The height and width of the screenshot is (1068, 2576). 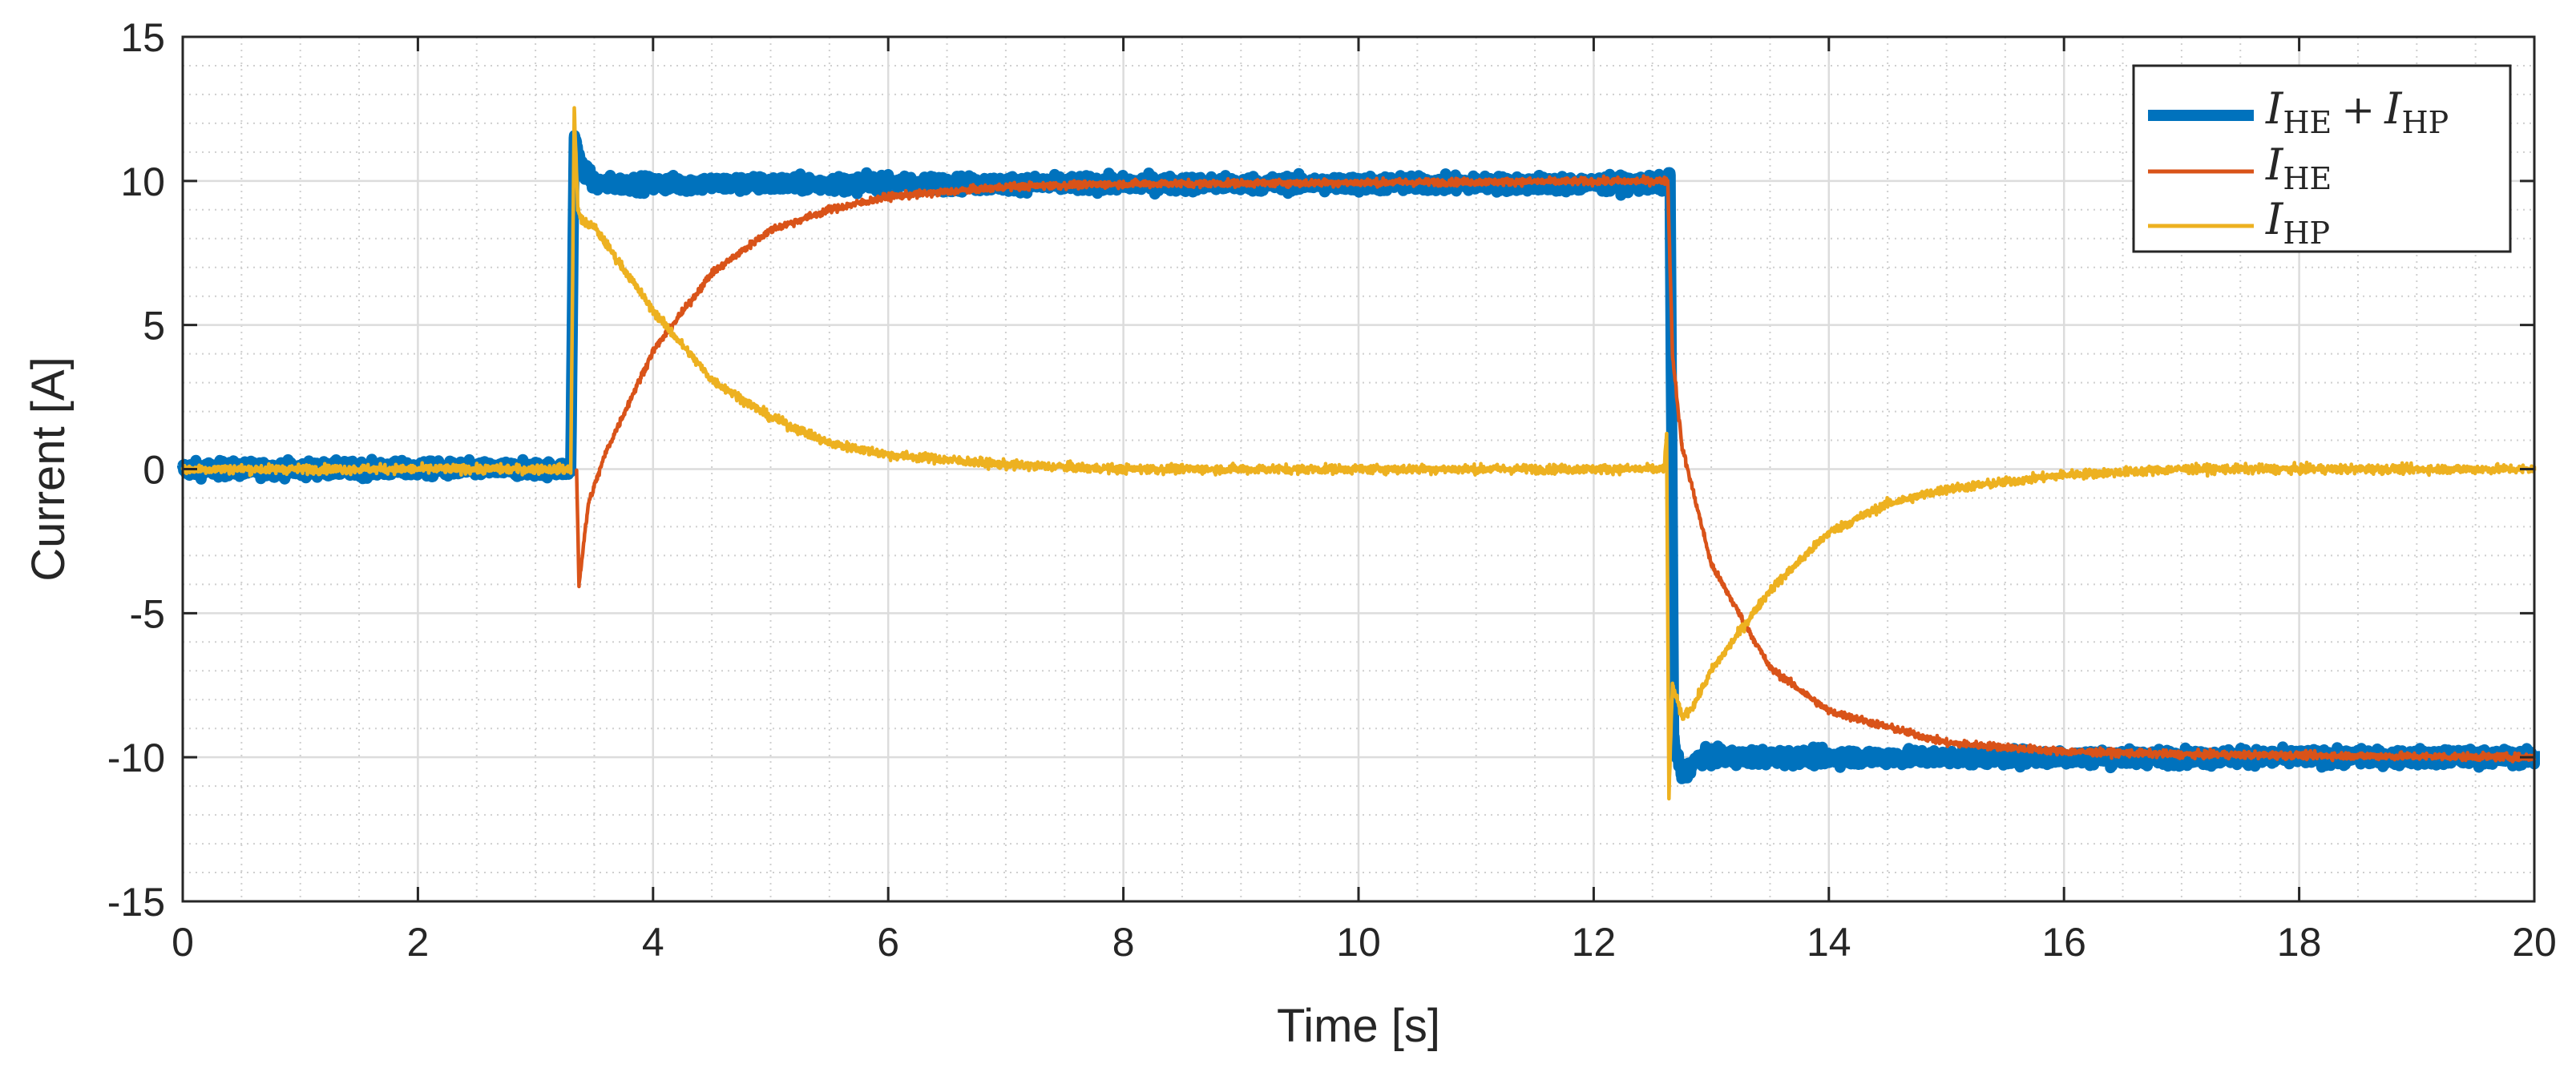 What do you see at coordinates (183, 942) in the screenshot?
I see `x-tick-label: 0` at bounding box center [183, 942].